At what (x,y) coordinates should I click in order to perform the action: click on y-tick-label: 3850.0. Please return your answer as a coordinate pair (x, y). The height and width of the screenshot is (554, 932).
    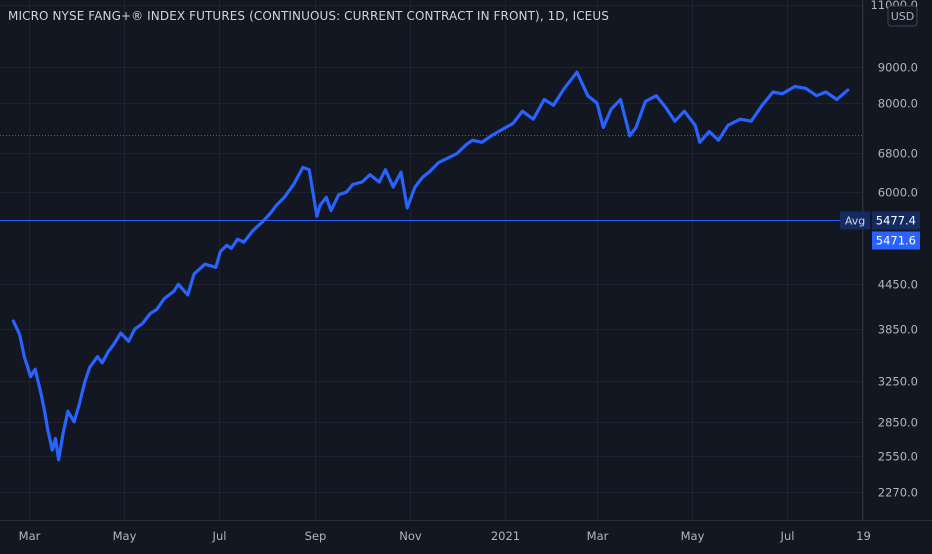
    Looking at the image, I should click on (898, 330).